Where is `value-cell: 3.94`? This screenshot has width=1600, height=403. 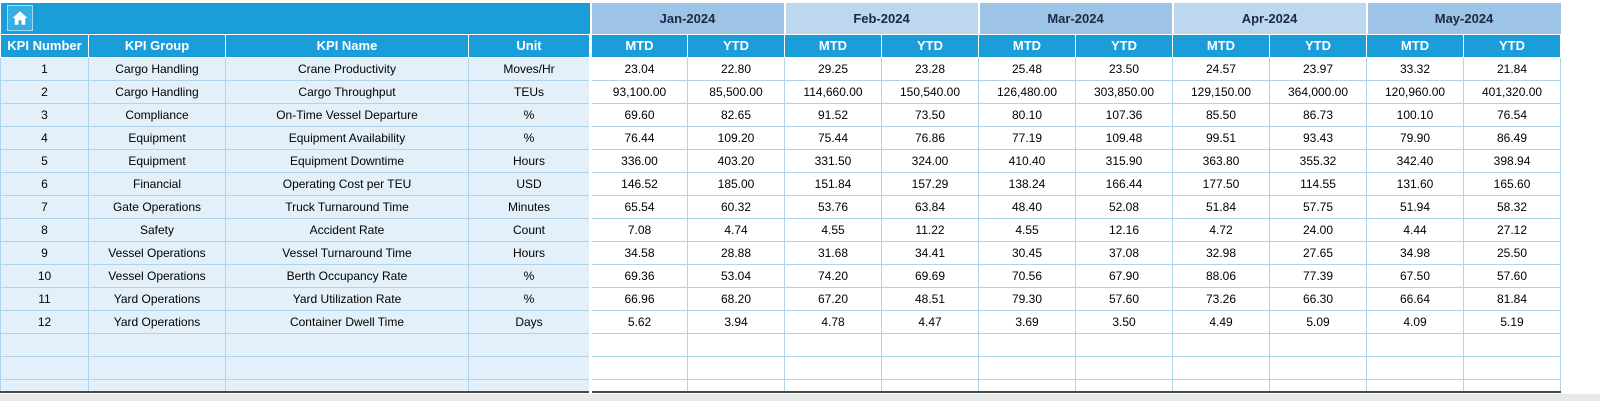
value-cell: 3.94 is located at coordinates (736, 321).